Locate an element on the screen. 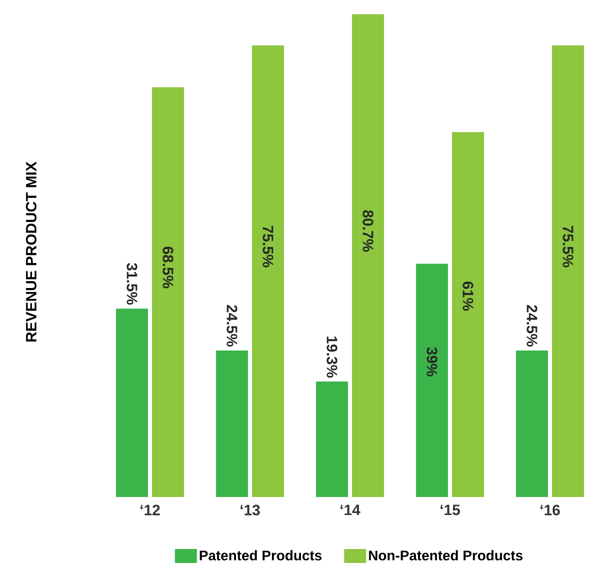  y-axis-title: REVENUE PRODUCT MIX is located at coordinates (31, 252).